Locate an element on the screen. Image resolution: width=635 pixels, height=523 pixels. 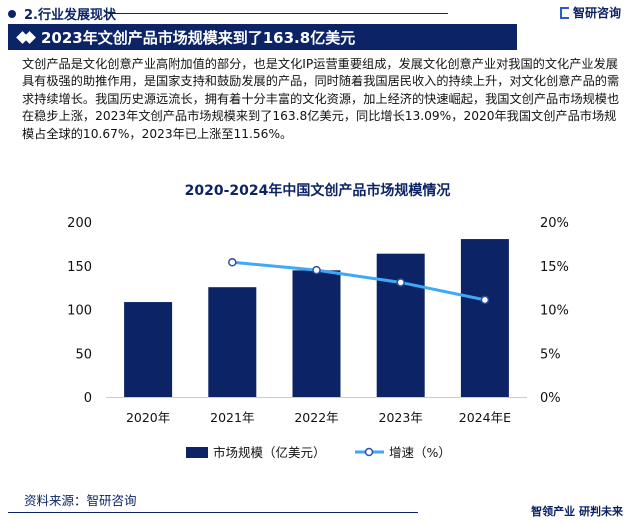
banner-title: 2023年文创产品市场规模来到了163.8亿美元 is located at coordinates (198, 37).